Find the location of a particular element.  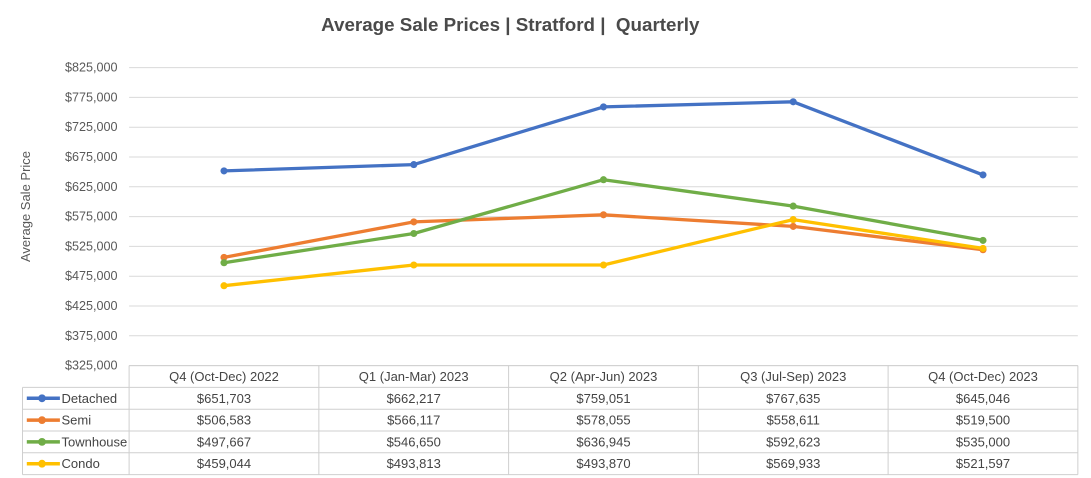

svg-text: Detached is located at coordinates (90, 398).